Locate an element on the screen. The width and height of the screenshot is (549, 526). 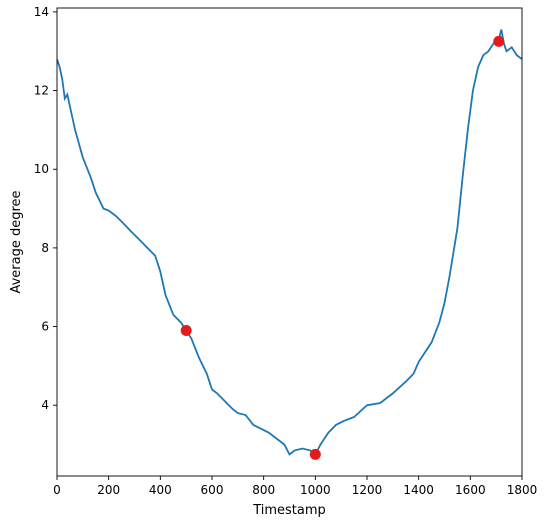
x-tick-label: 1400 is located at coordinates (418, 490).